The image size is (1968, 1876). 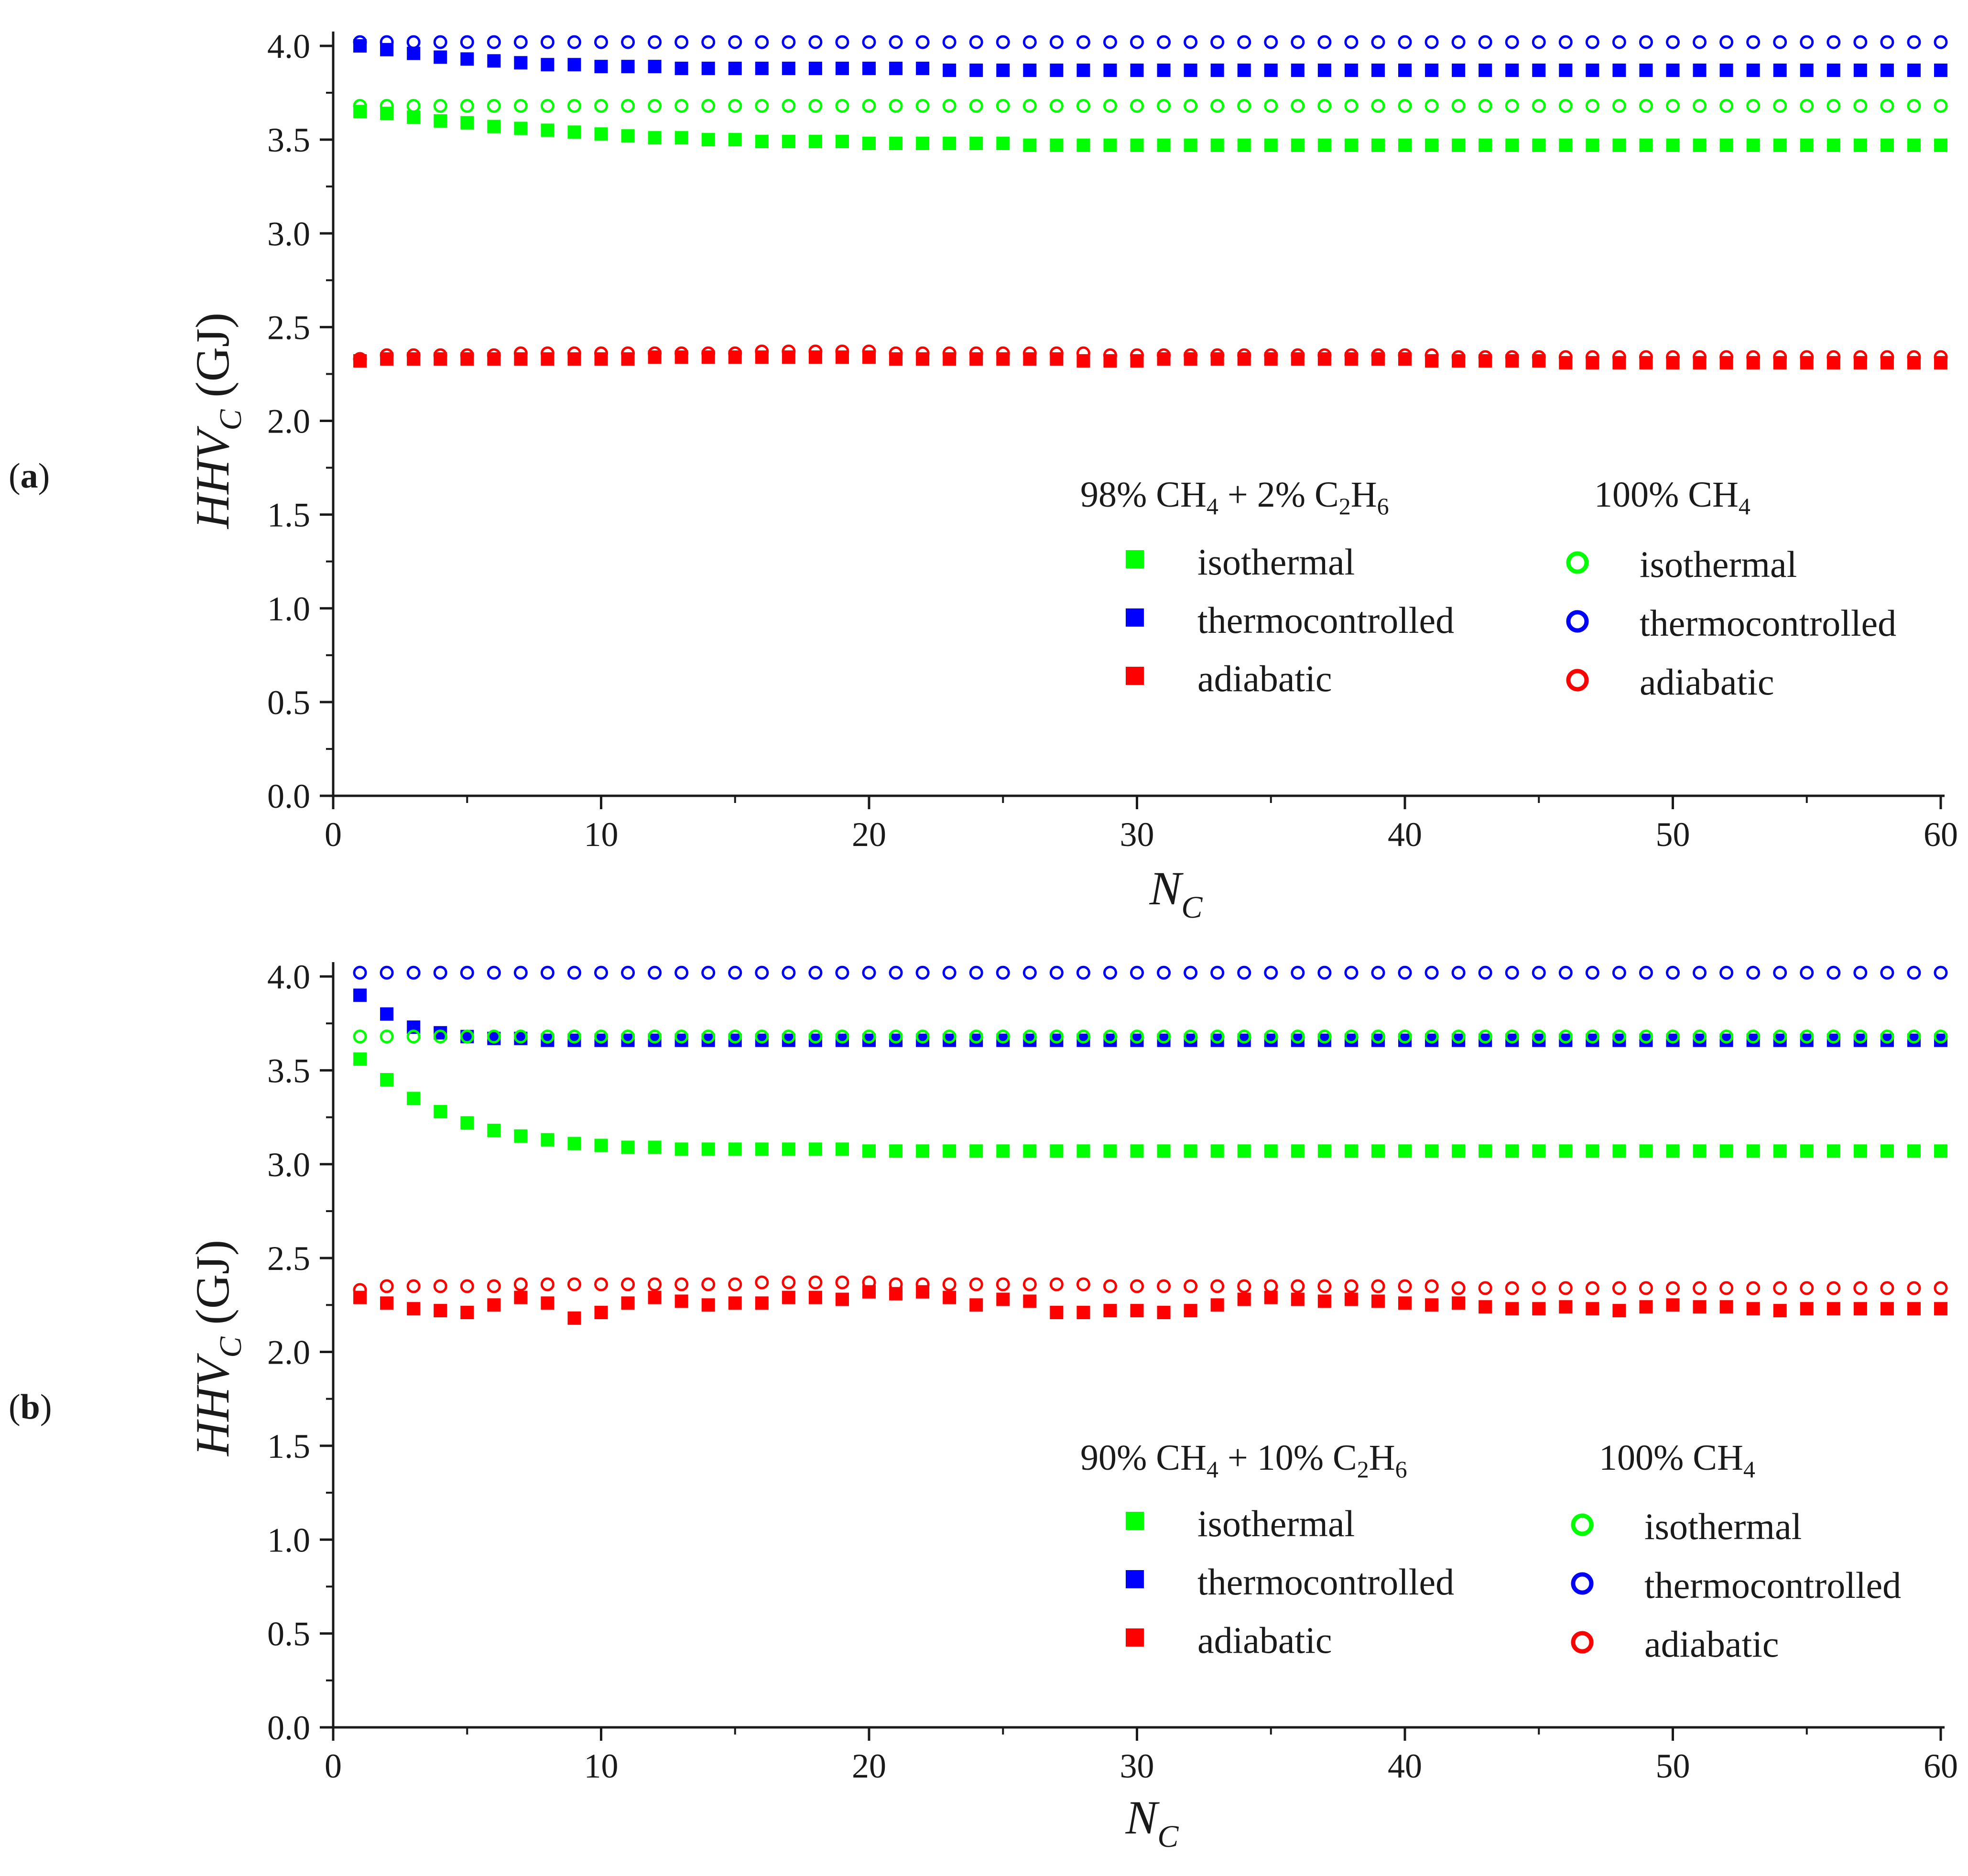 What do you see at coordinates (1768, 623) in the screenshot?
I see `legend-label-thermocontrolled-pure-a: thermocontrolled` at bounding box center [1768, 623].